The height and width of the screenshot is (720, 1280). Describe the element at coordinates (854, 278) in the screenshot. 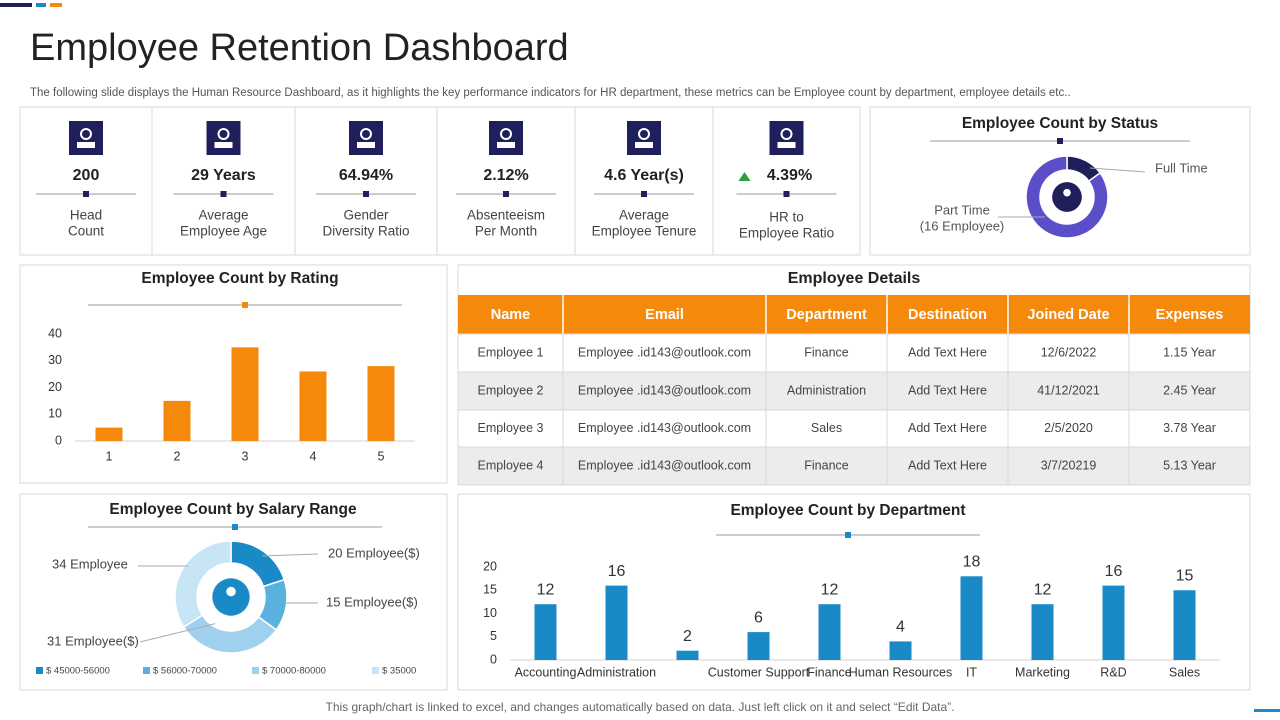

I see `table-title: Employee Details` at that location.